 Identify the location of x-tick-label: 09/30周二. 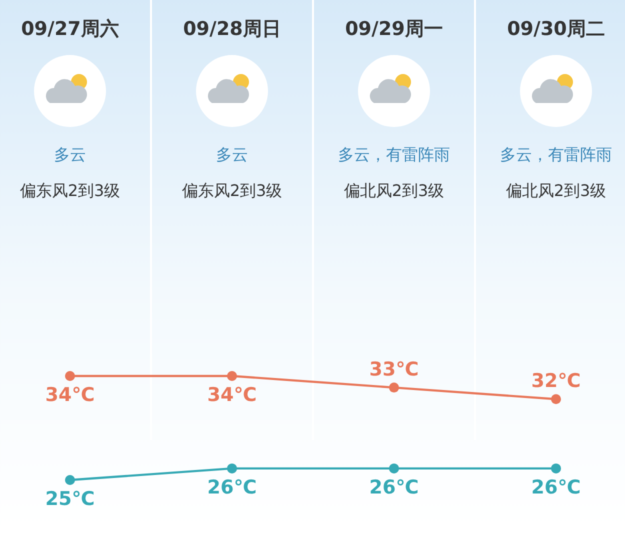
(556, 29).